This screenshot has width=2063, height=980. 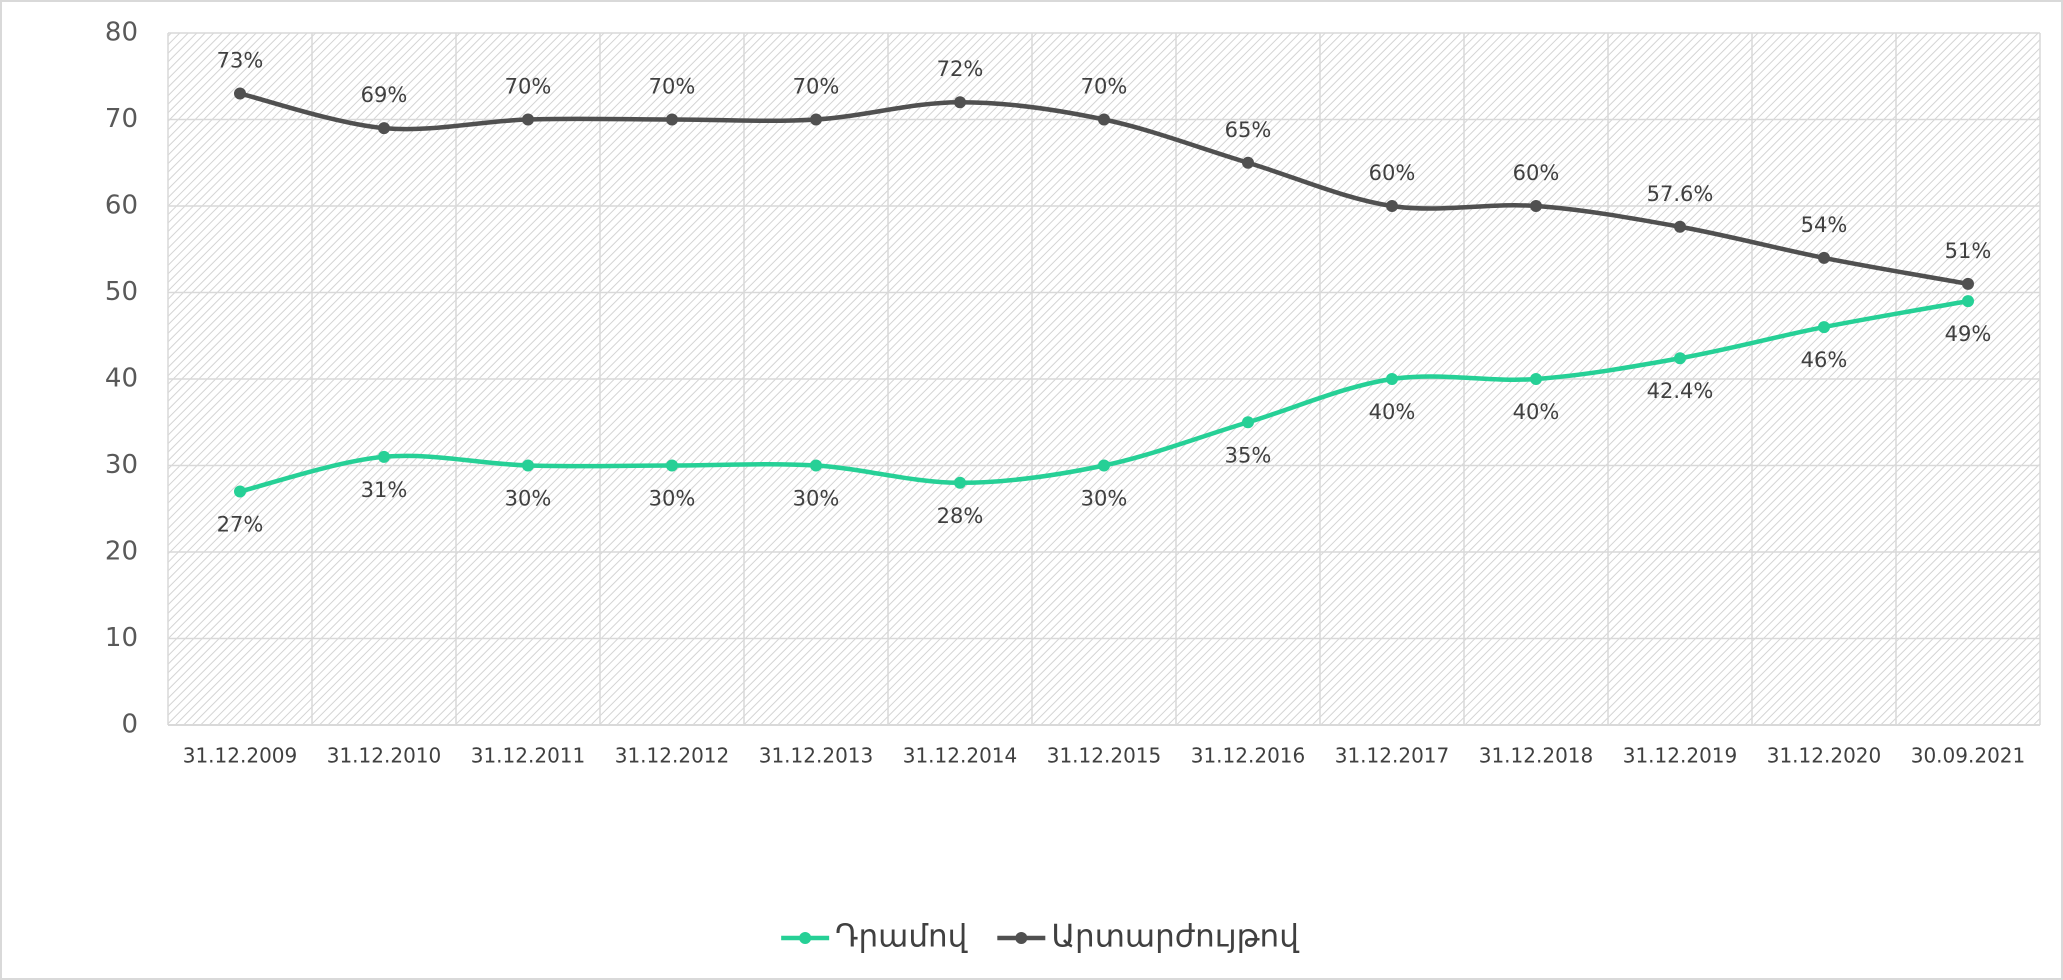 What do you see at coordinates (960, 69) in the screenshot?
I see `data-label: 72%` at bounding box center [960, 69].